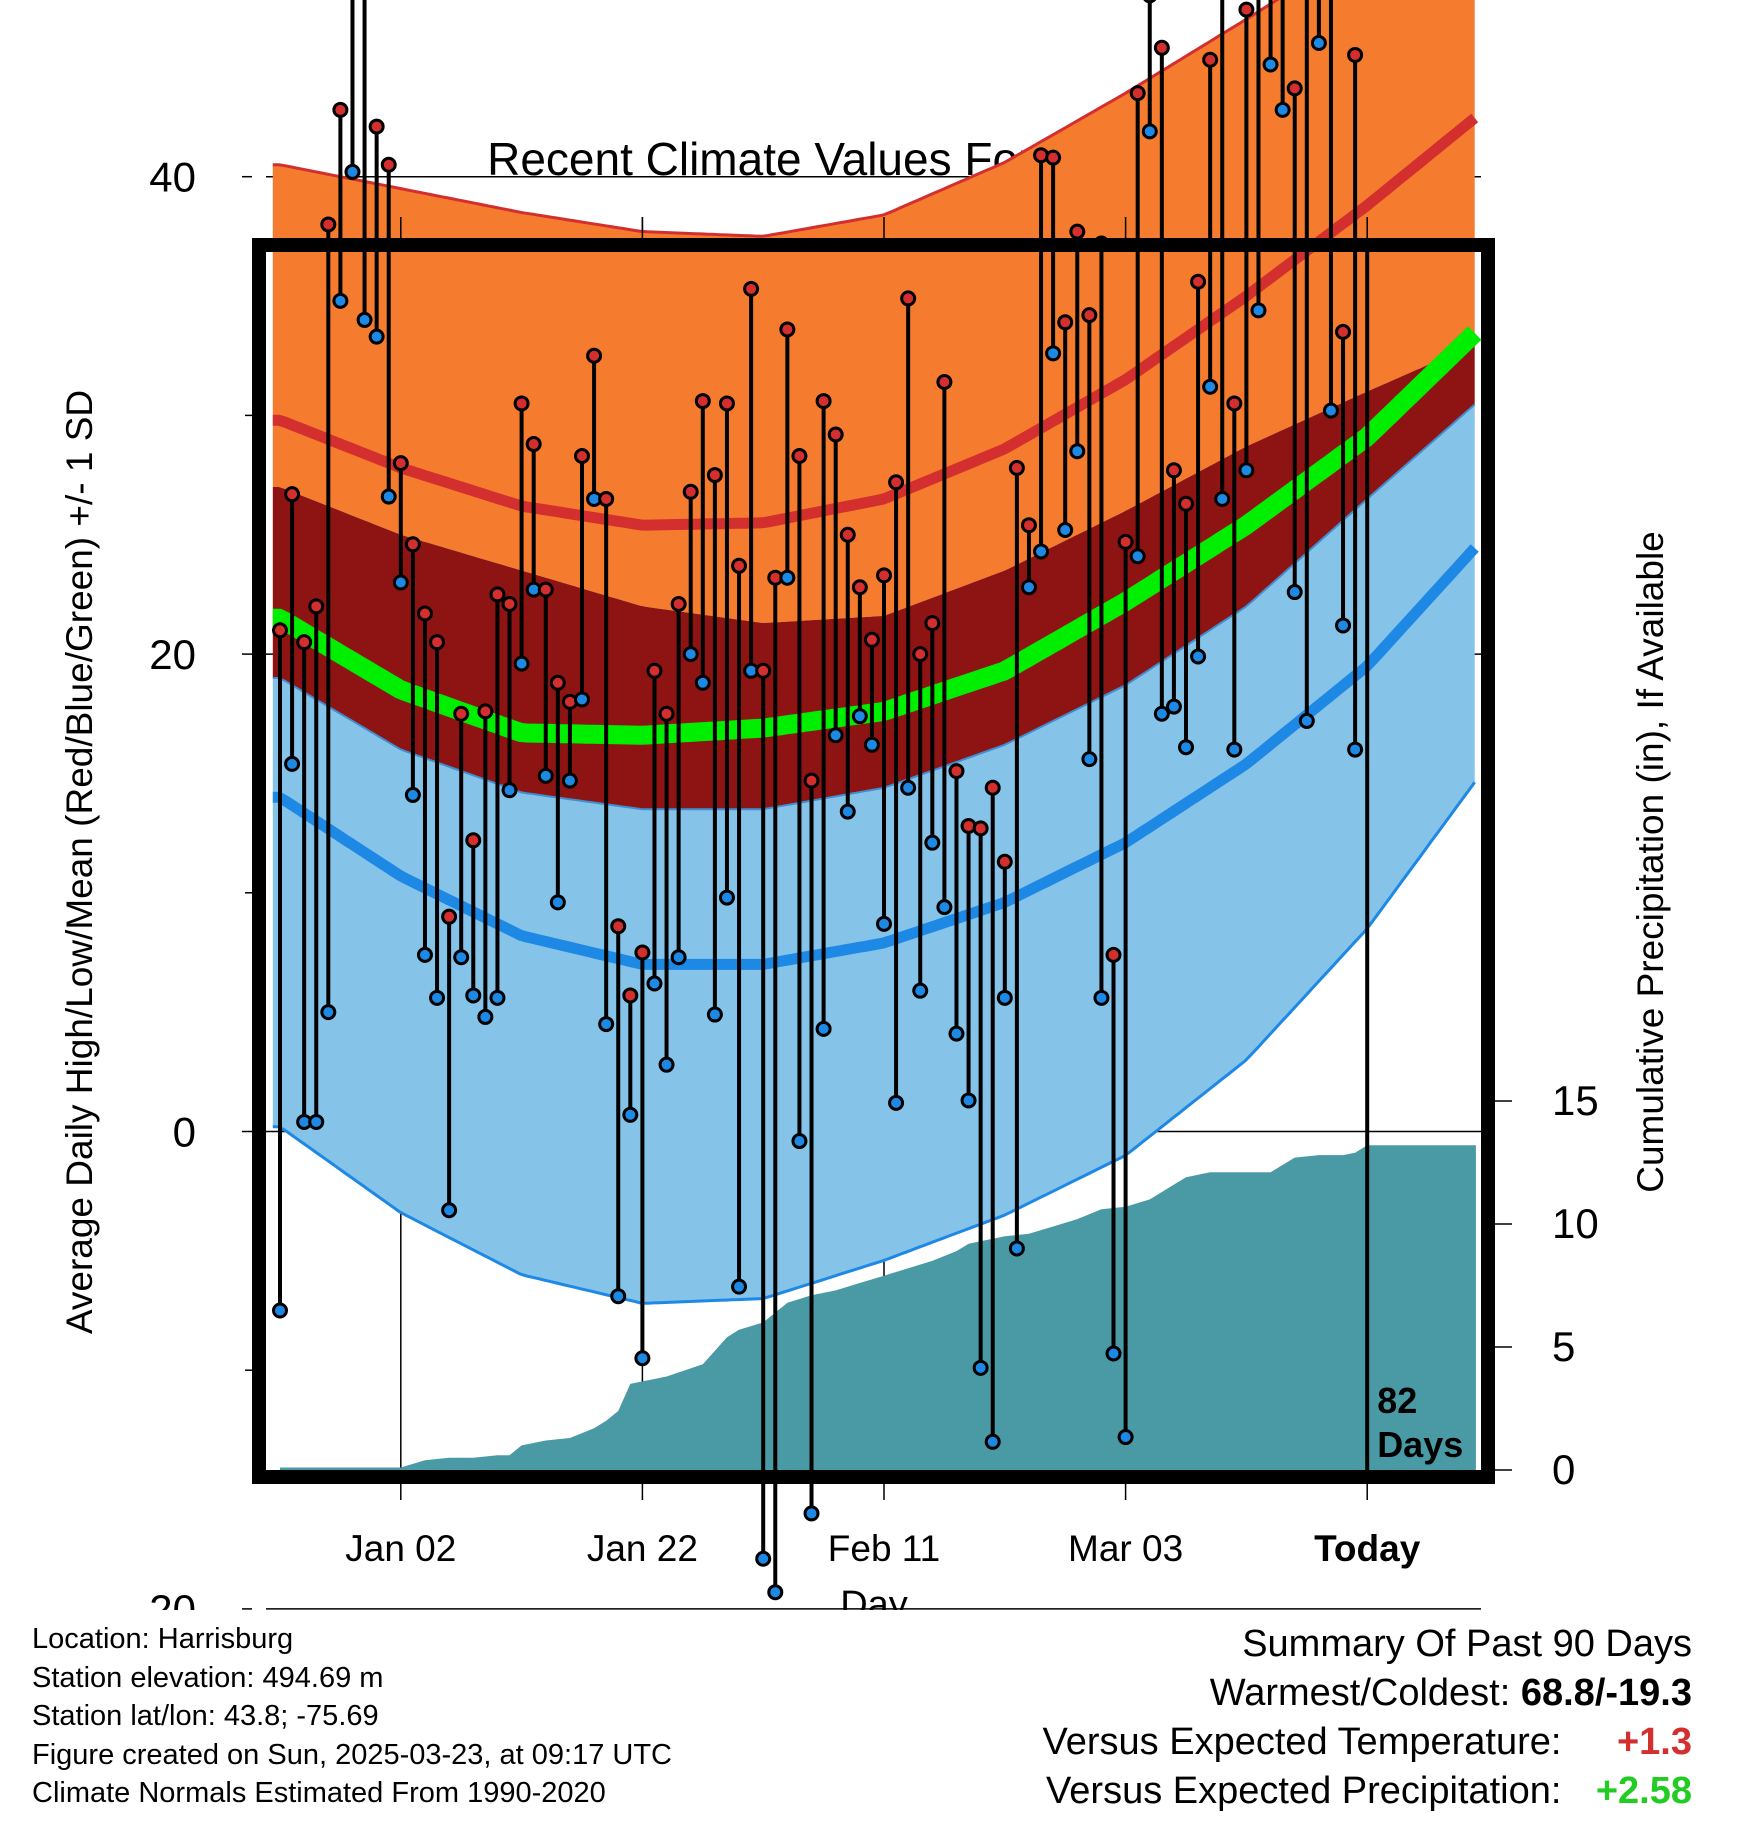 Image resolution: width=1748 pixels, height=1828 pixels. I want to click on y-tick-label: 40, so click(172, 177).